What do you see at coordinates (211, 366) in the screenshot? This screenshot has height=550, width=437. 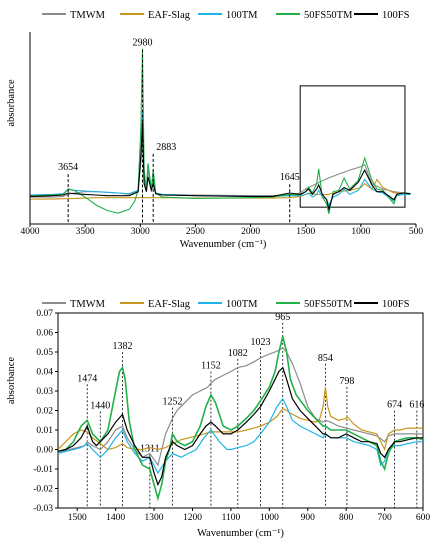 I see `peak-label-1152: 1152` at bounding box center [211, 366].